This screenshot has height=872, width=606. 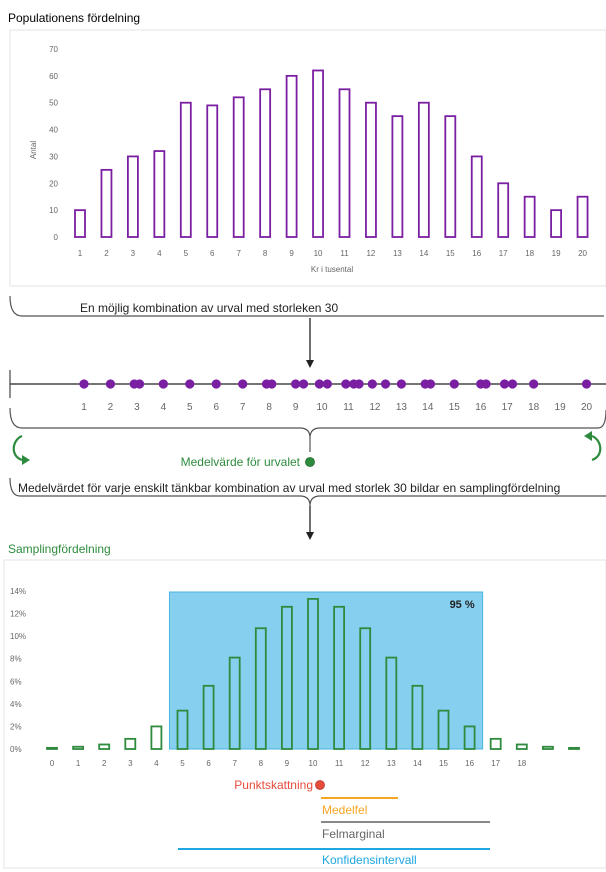 I want to click on sampling-x-tick: 4, so click(x=156, y=763).